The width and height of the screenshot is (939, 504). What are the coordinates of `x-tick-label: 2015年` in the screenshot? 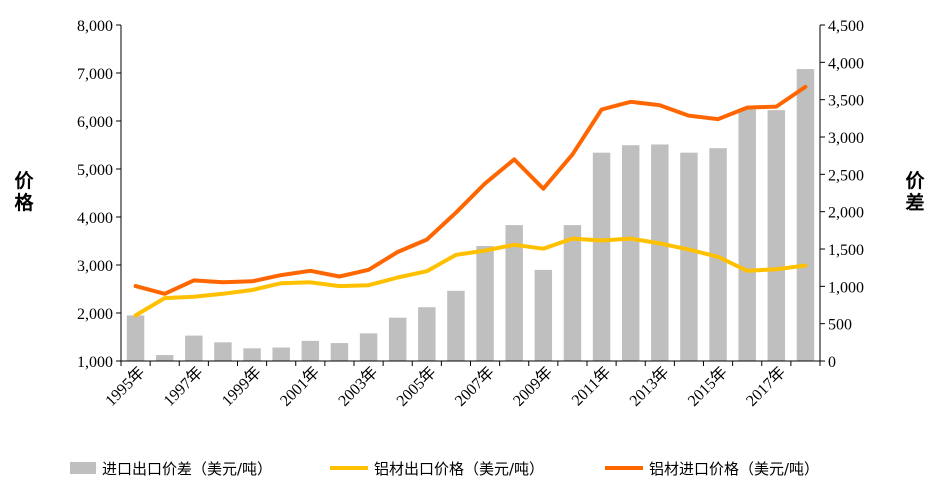 It's located at (707, 386).